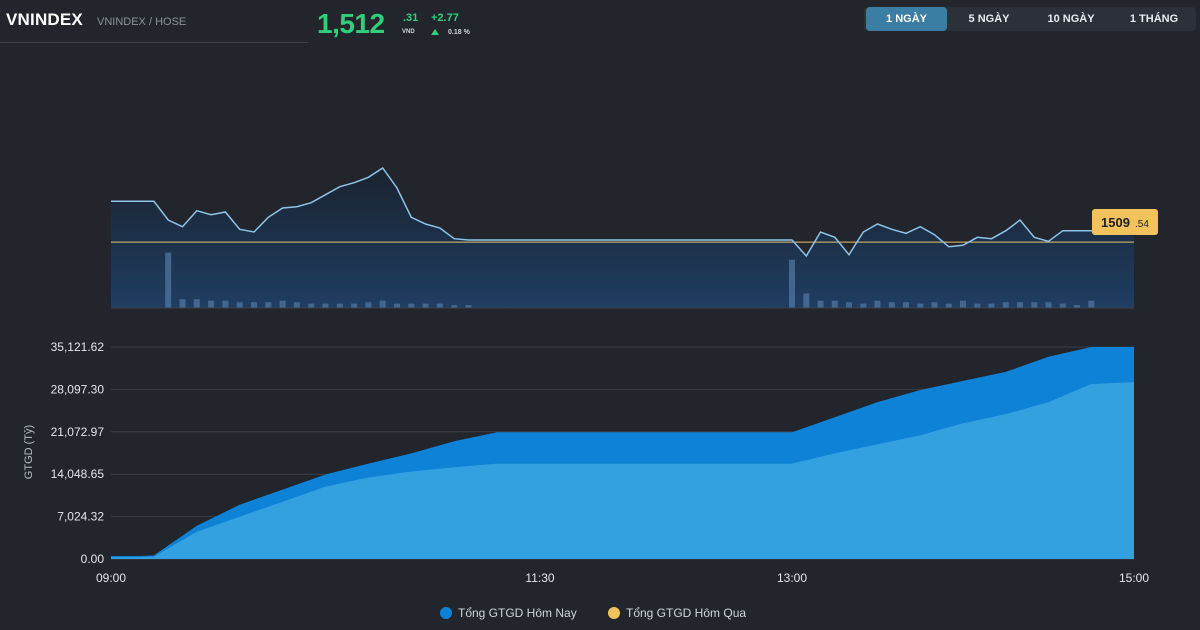 The width and height of the screenshot is (1200, 630). Describe the element at coordinates (906, 19) in the screenshot. I see `tab-1-day: 1 NGÀY` at that location.